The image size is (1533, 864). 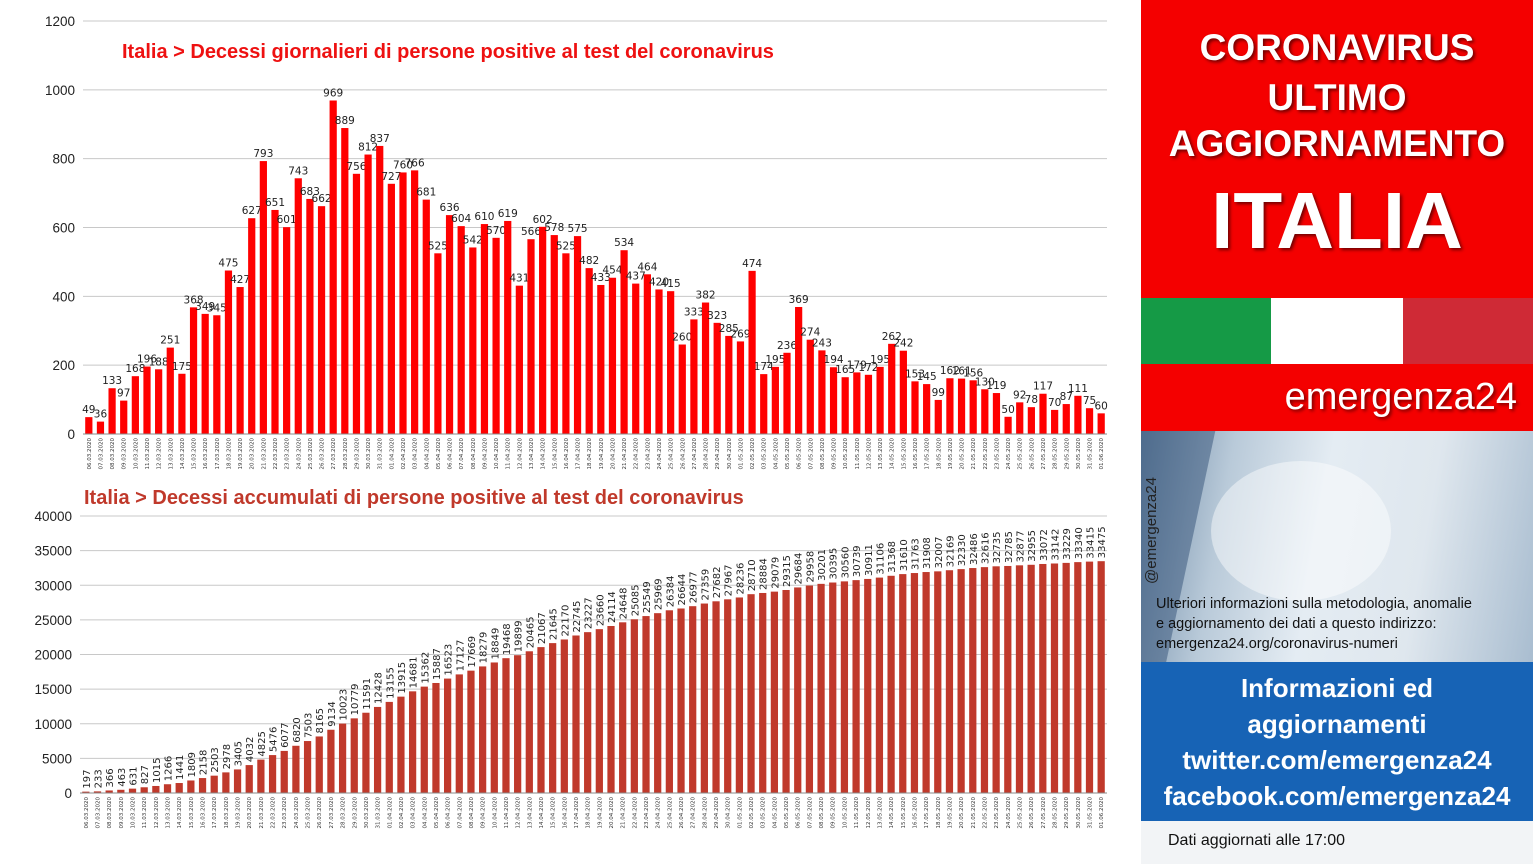 I want to click on data-label: 188, so click(x=159, y=362).